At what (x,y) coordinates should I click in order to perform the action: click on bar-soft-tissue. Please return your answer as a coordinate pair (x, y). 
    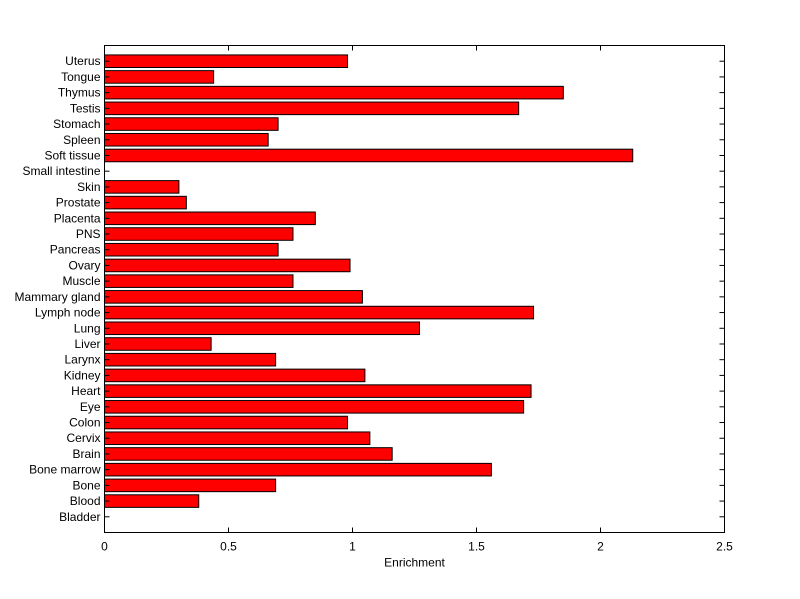
    Looking at the image, I should click on (369, 155).